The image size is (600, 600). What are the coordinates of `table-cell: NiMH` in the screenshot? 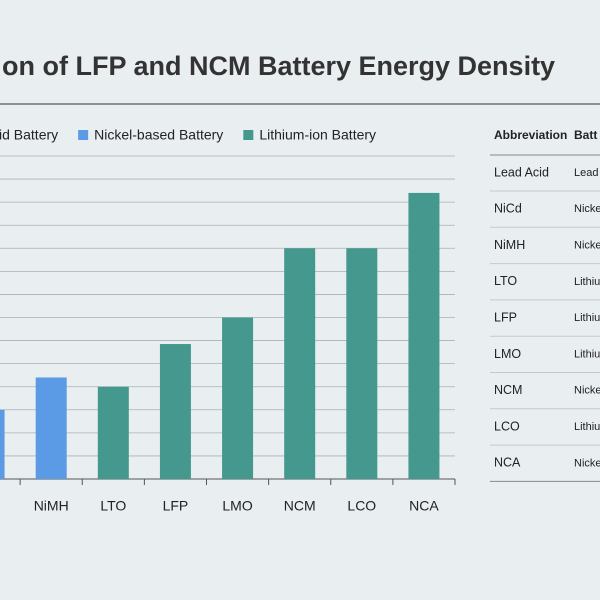 It's located at (509, 245).